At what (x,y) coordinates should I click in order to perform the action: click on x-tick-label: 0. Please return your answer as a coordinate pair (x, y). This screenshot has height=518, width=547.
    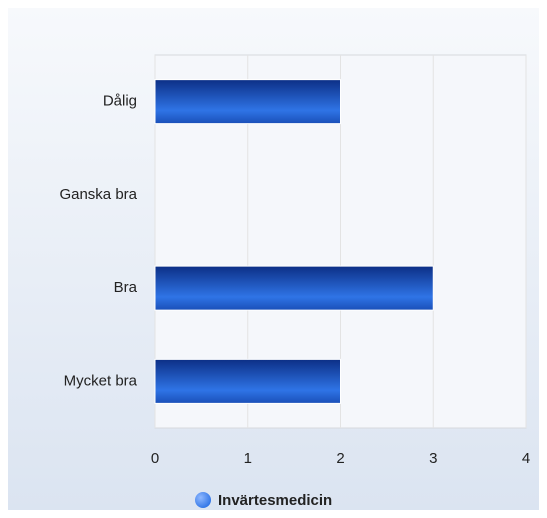
    Looking at the image, I should click on (155, 458).